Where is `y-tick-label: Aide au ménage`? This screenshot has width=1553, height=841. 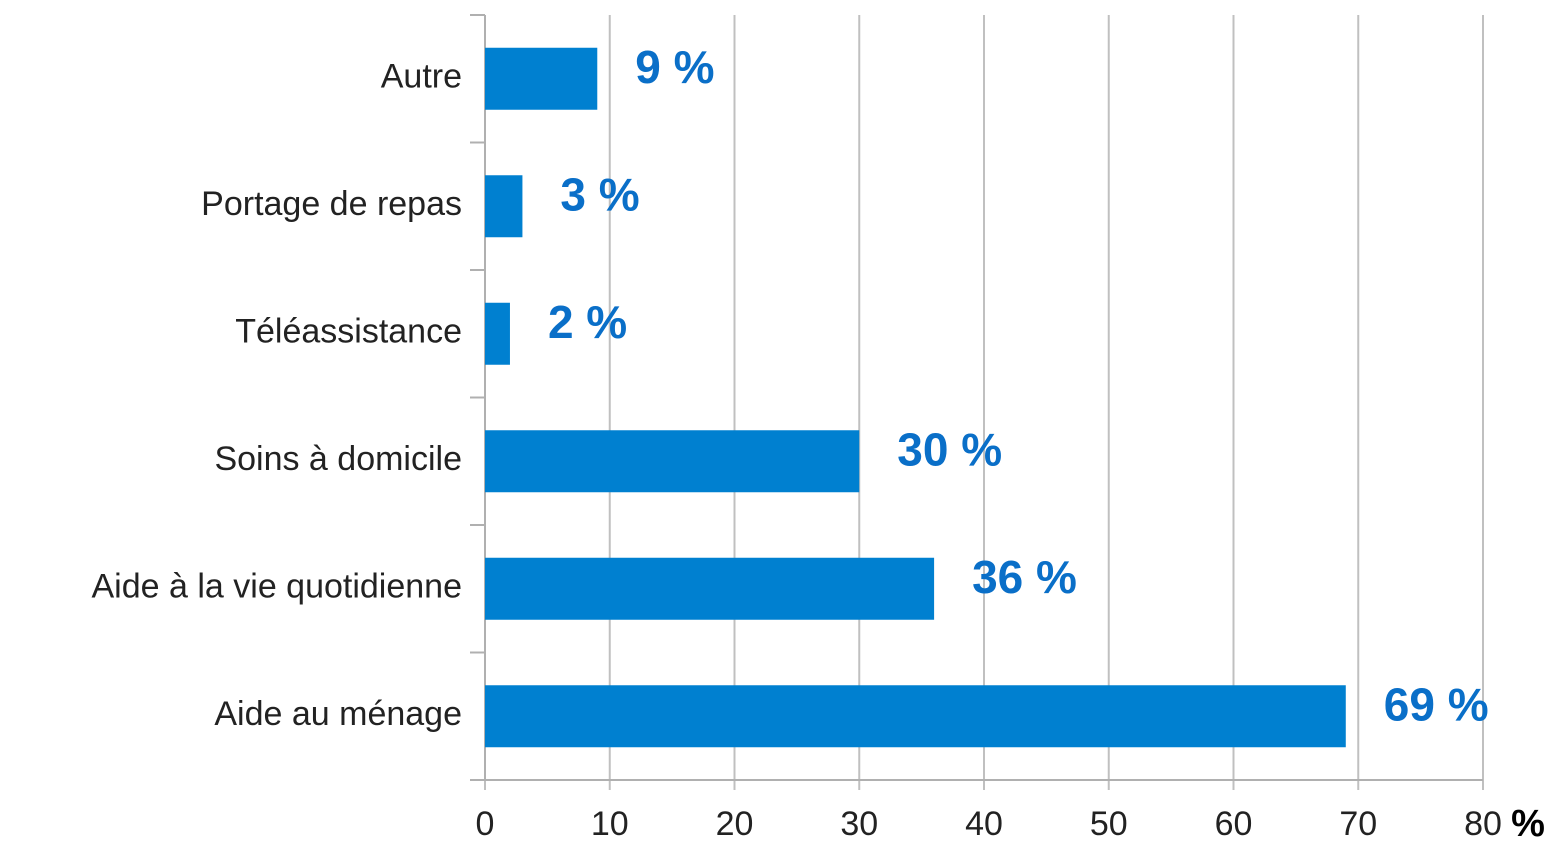 y-tick-label: Aide au ménage is located at coordinates (338, 714).